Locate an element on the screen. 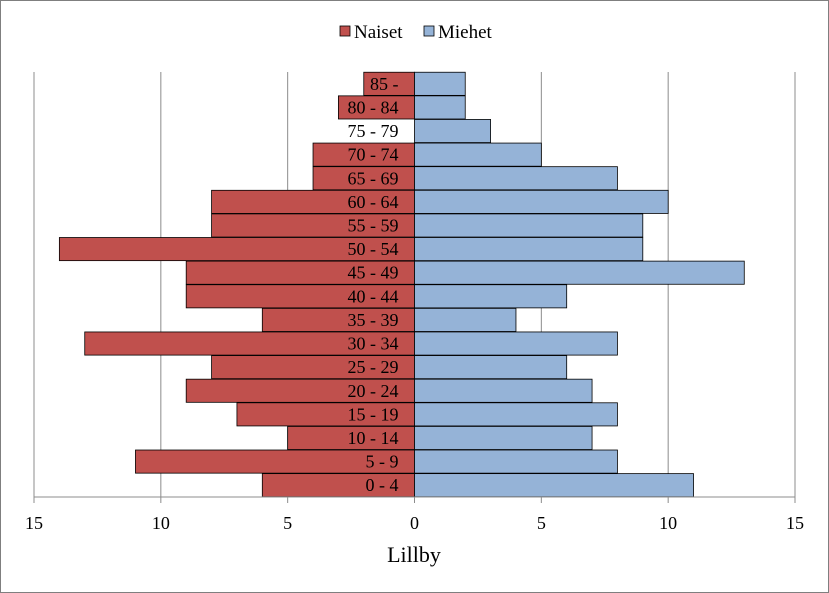  age-label-2: 10 - 14 is located at coordinates (373, 438).